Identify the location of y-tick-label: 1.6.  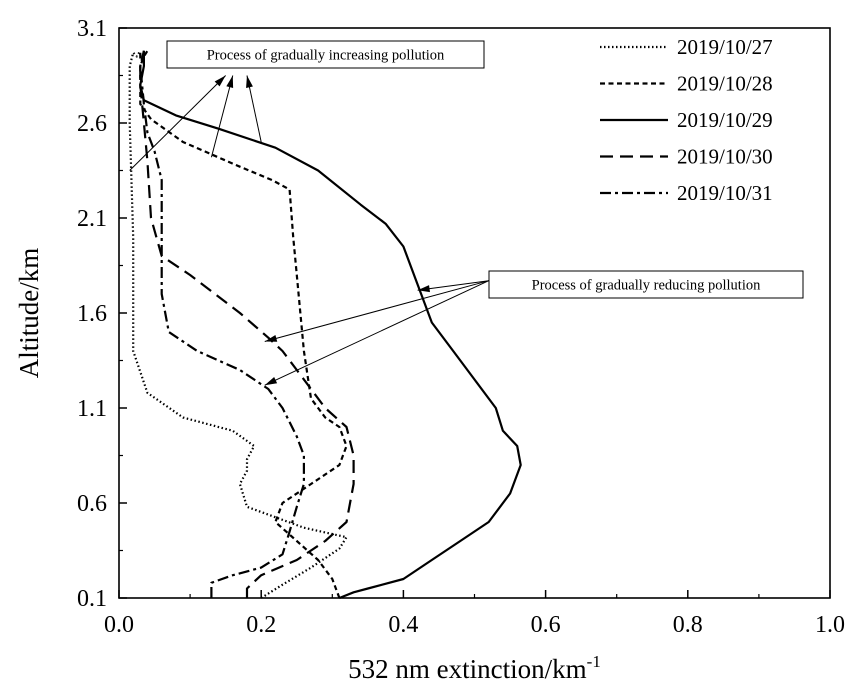
(92, 314).